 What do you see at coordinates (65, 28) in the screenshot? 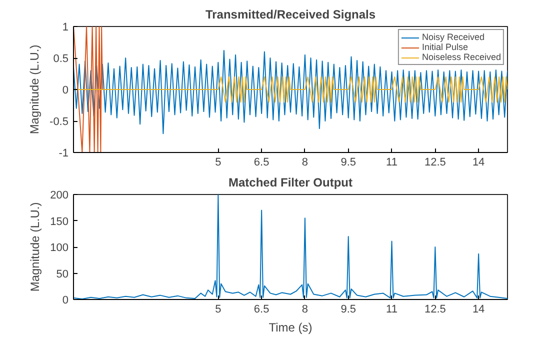
I see `y-tick-label: 1` at bounding box center [65, 28].